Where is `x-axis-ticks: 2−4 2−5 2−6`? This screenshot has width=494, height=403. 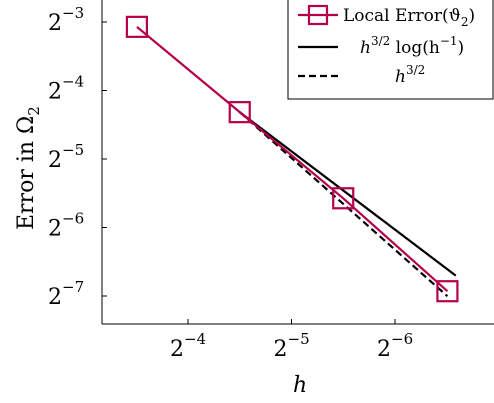 x-axis-ticks: 2−4 2−5 2−6 is located at coordinates (291, 340).